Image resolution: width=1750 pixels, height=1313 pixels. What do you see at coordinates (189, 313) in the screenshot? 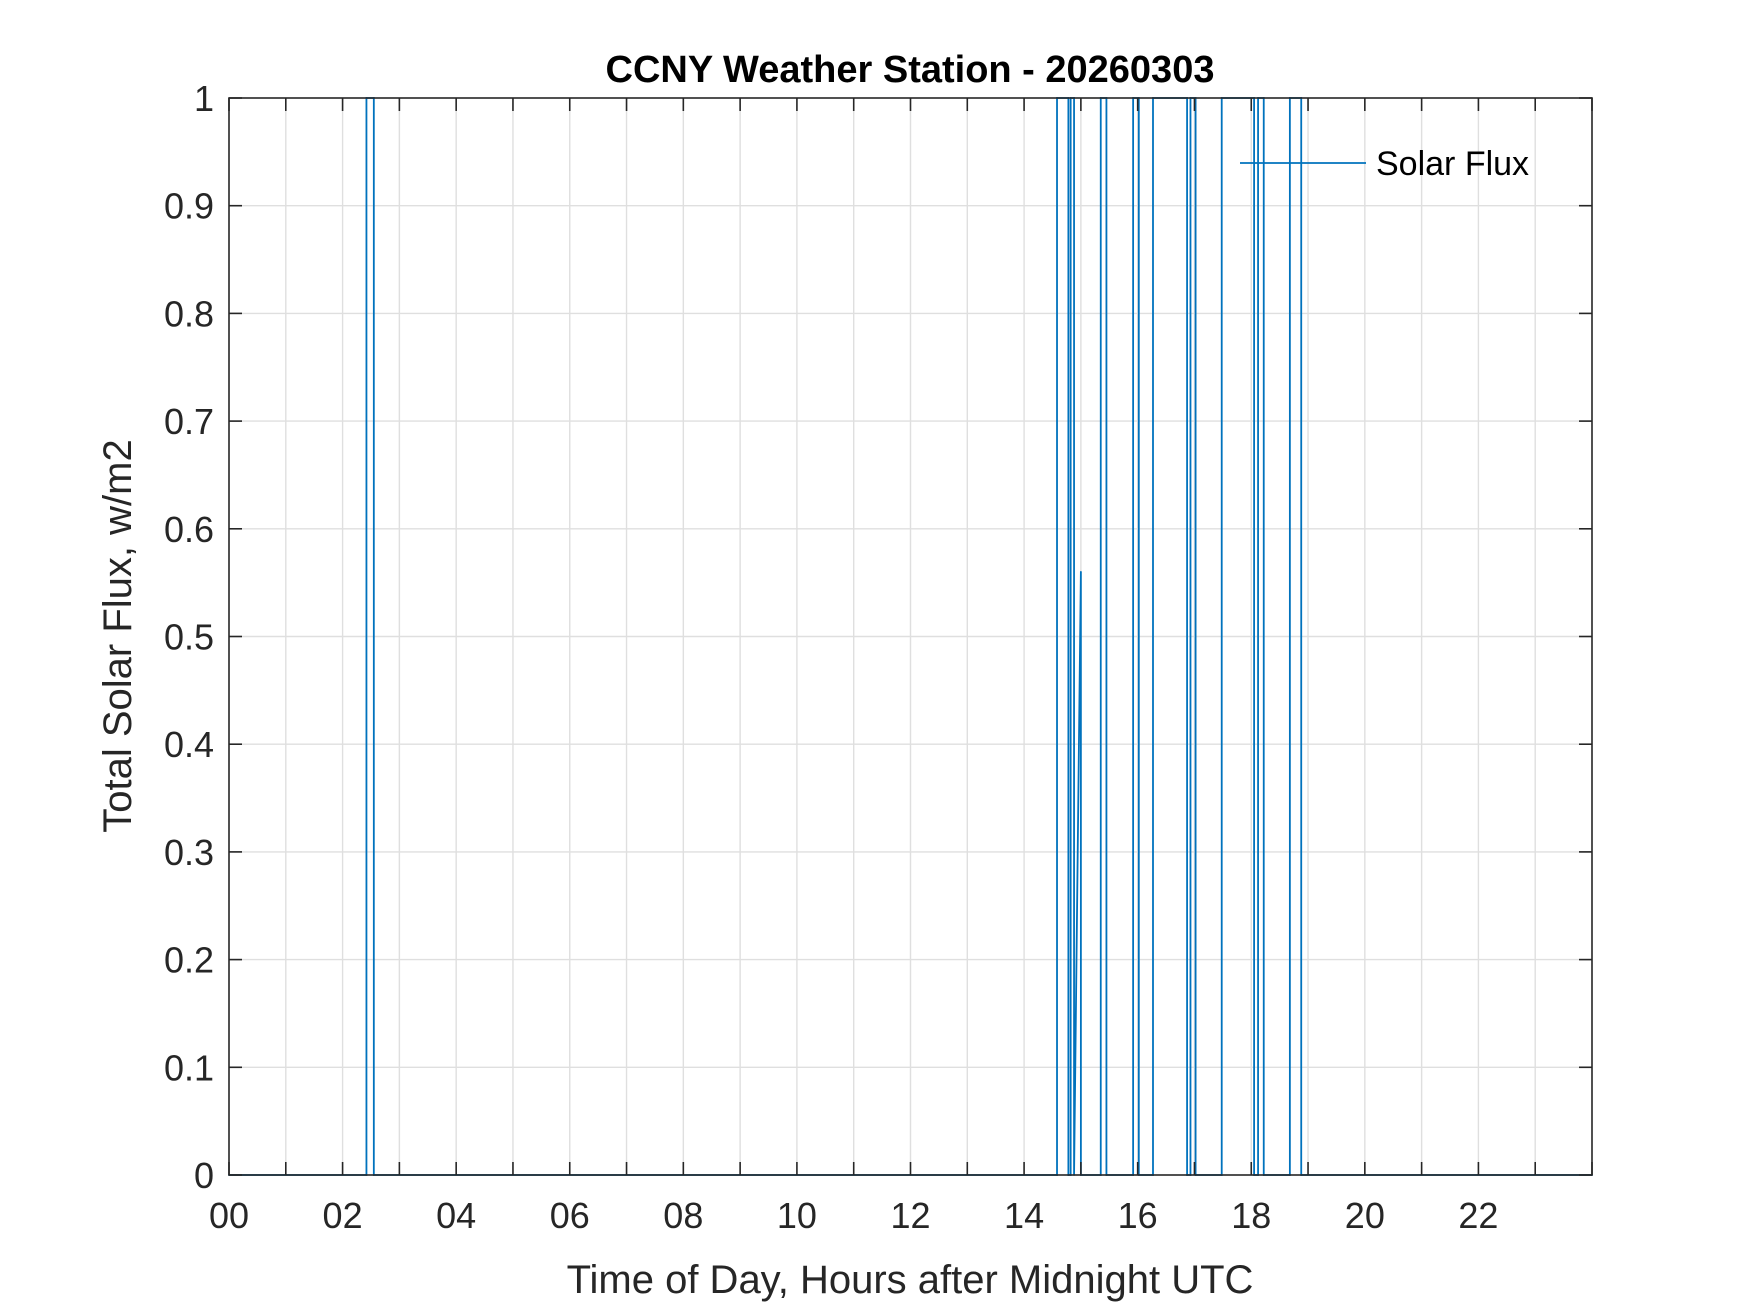
I see `y-tick-label: 0.8` at bounding box center [189, 313].